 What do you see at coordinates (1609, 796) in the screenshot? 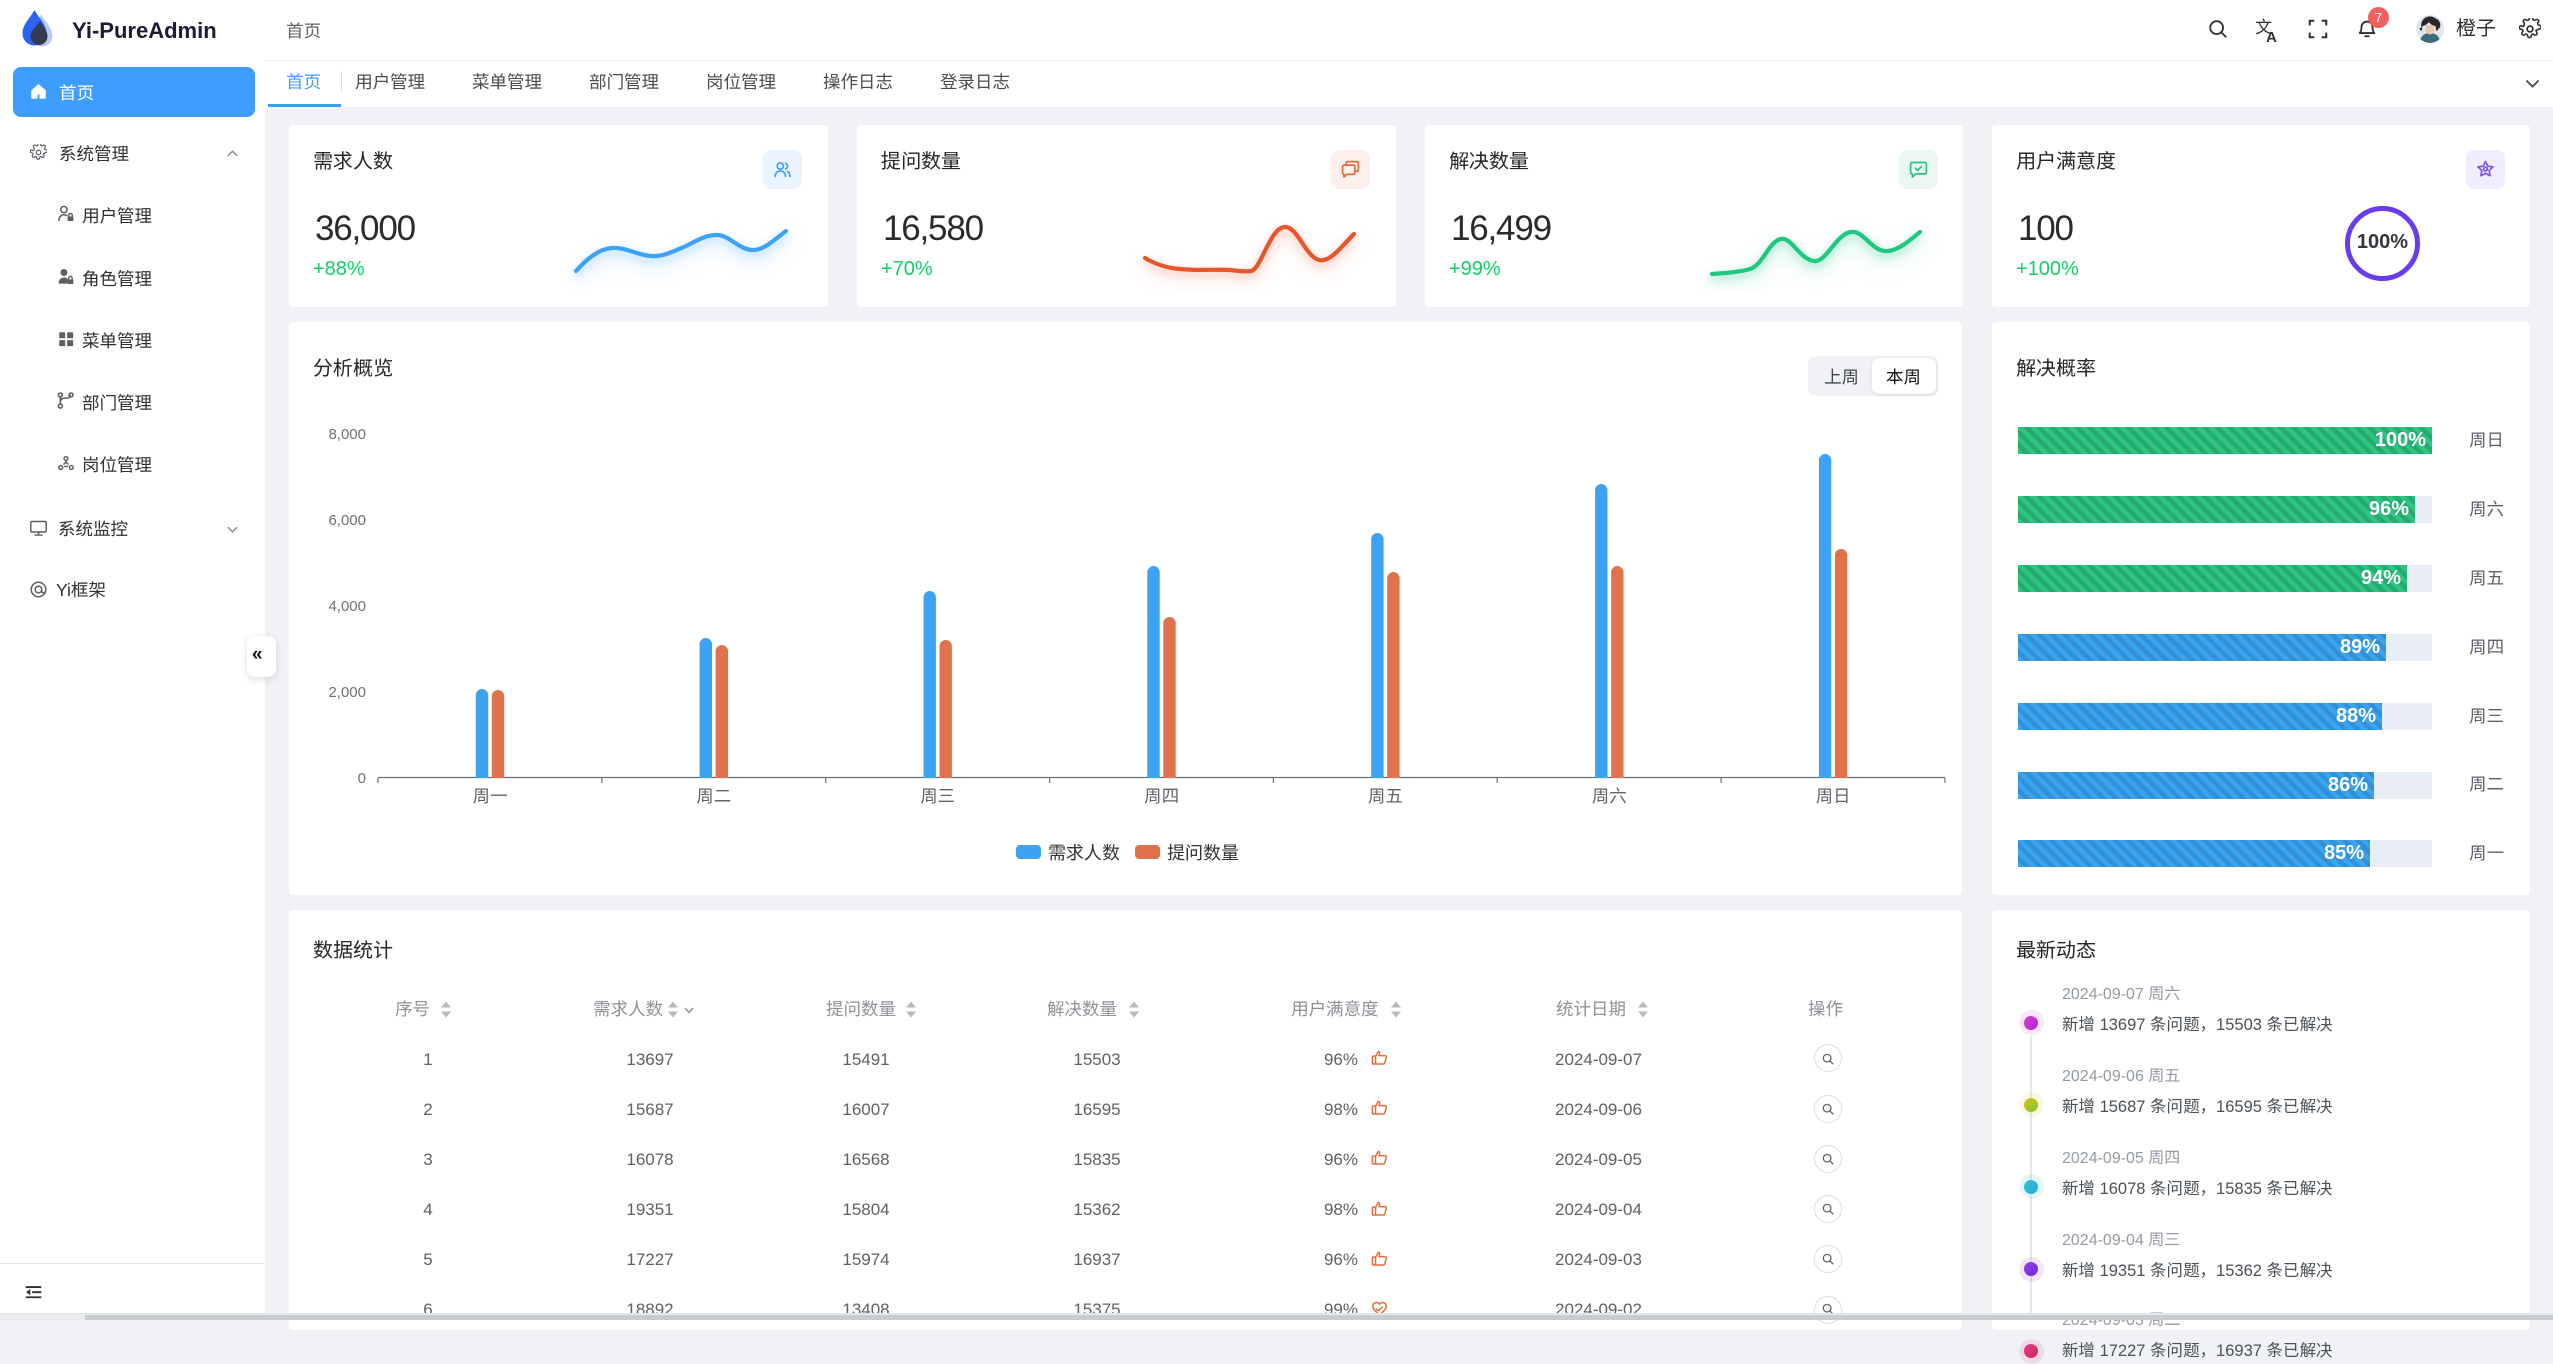
I see `svg-text: 周六` at bounding box center [1609, 796].